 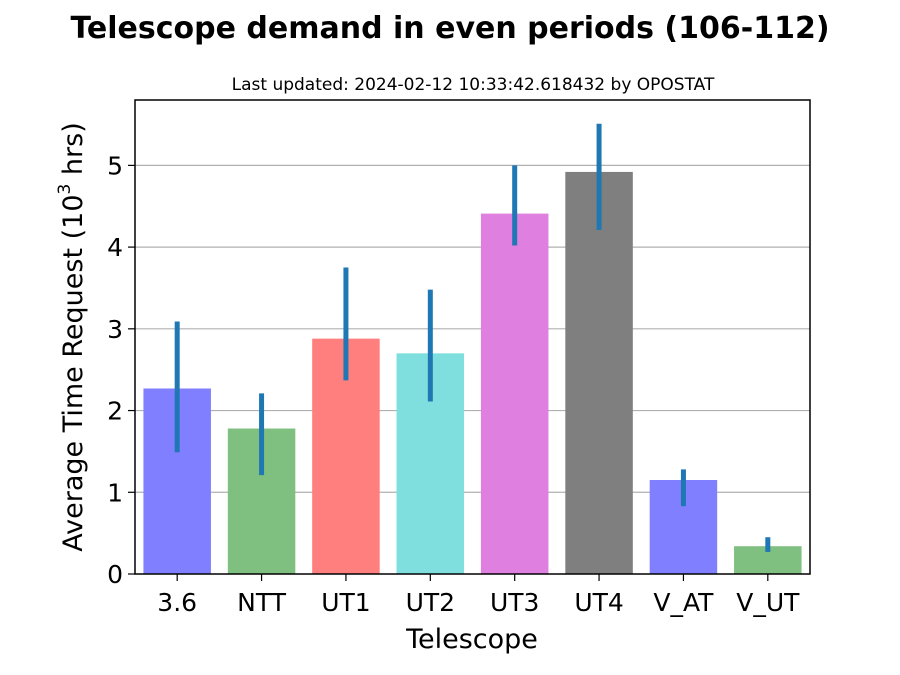 What do you see at coordinates (115, 574) in the screenshot?
I see `y-tick-label: 0` at bounding box center [115, 574].